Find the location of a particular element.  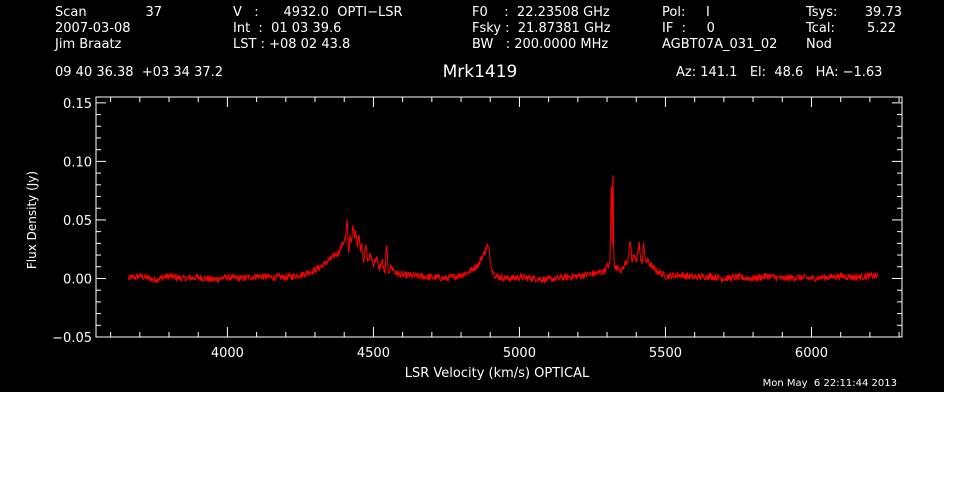

source-name: Mrk1419 is located at coordinates (480, 72).